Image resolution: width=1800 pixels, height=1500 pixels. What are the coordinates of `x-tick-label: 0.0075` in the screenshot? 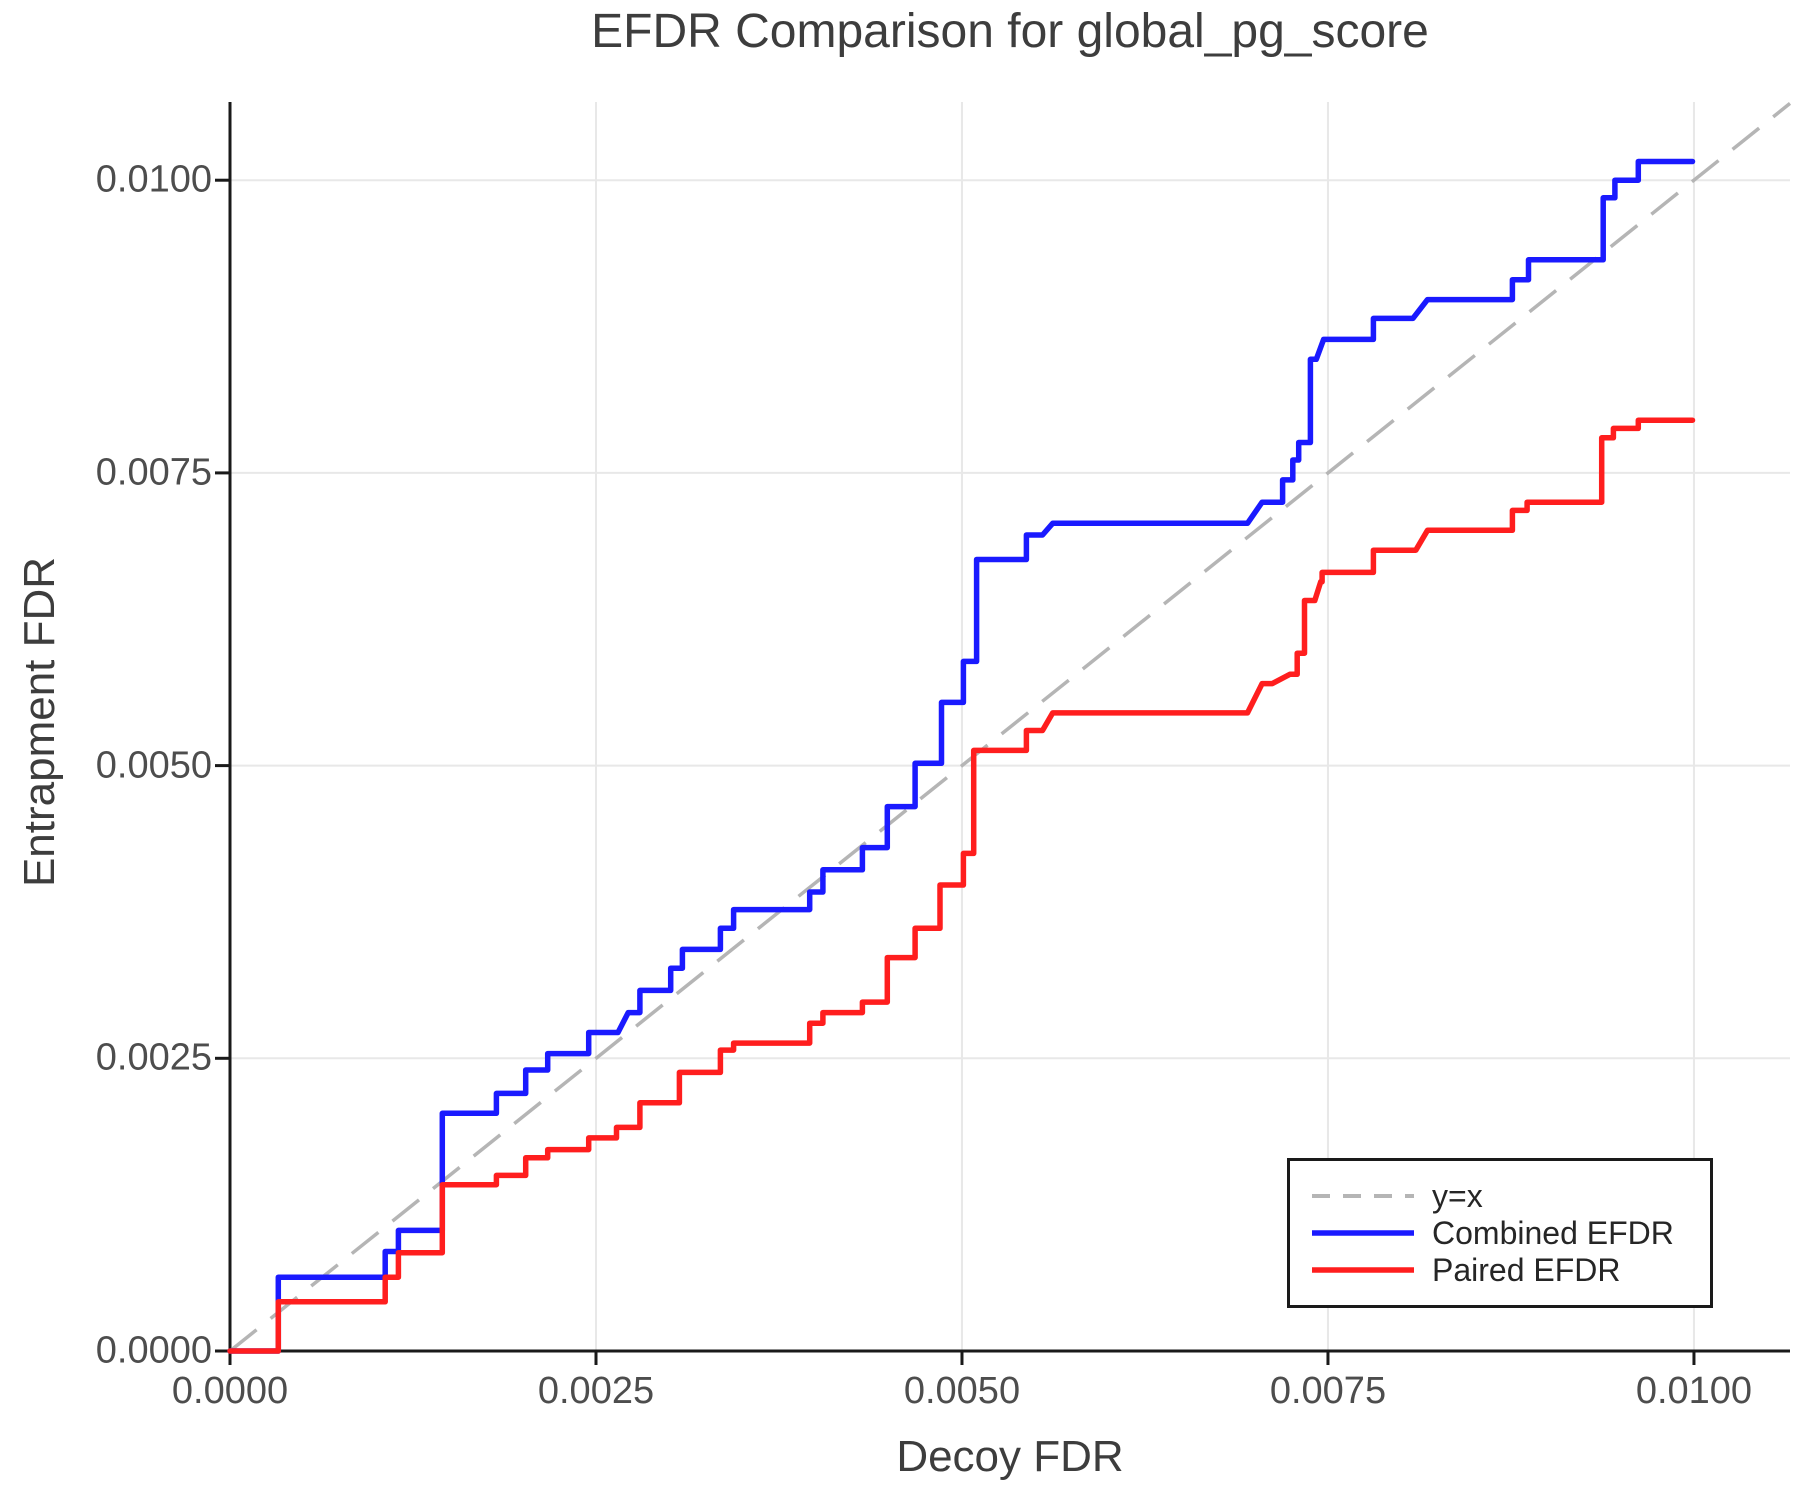 It's located at (1328, 1391).